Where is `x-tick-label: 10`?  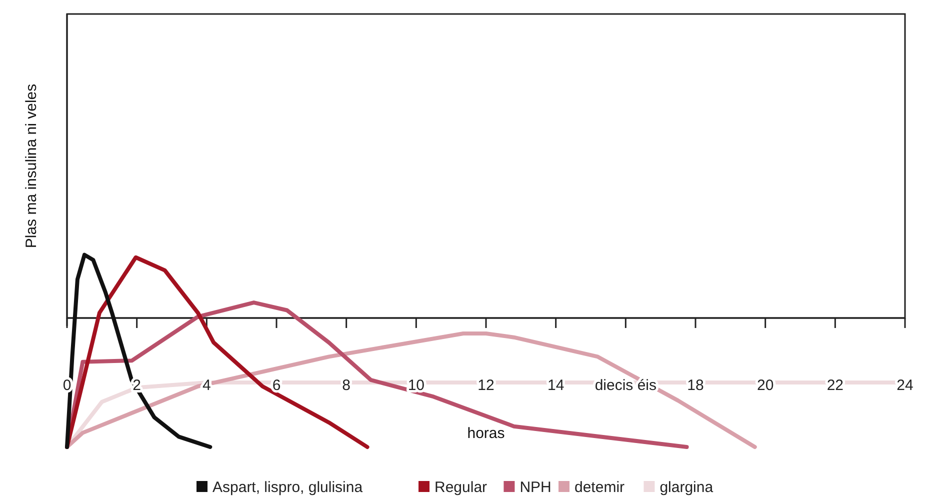 x-tick-label: 10 is located at coordinates (416, 385).